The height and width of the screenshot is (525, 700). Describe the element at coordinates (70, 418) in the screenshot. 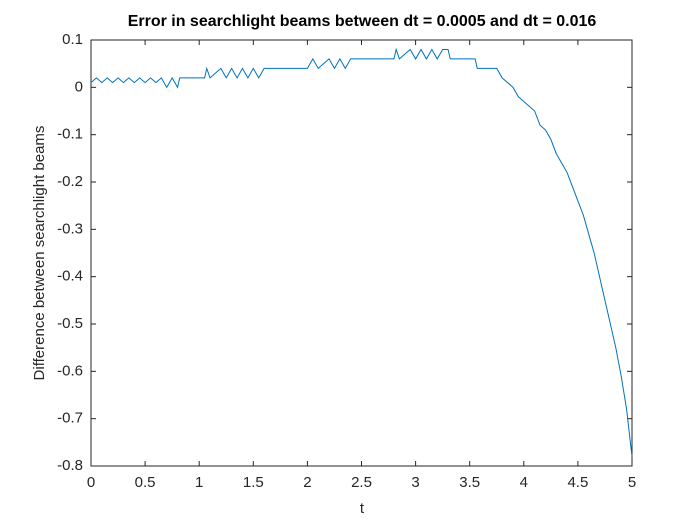

I see `y-tick-label: -0.7` at that location.